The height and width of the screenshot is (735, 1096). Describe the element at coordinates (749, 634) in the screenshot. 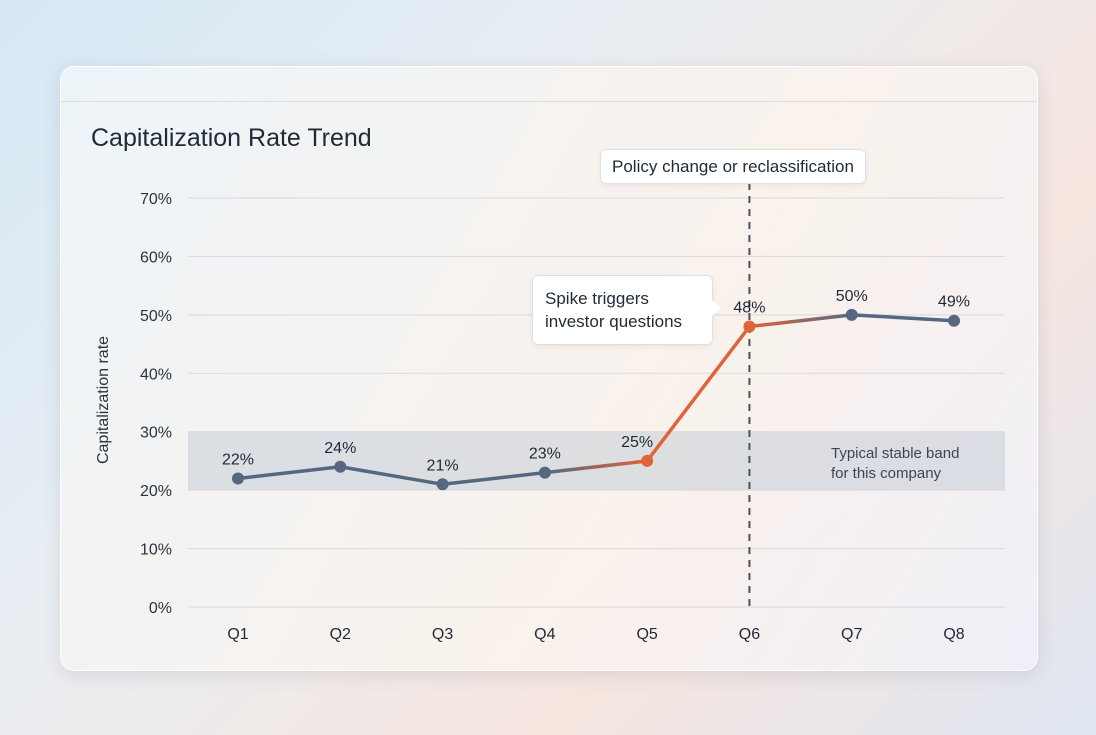

I see `x-tick-label: Q6` at that location.